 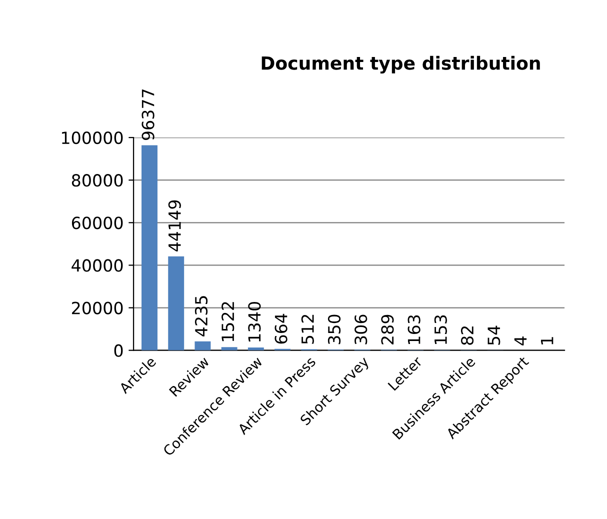 What do you see at coordinates (174, 226) in the screenshot?
I see `data-label: 44149` at bounding box center [174, 226].